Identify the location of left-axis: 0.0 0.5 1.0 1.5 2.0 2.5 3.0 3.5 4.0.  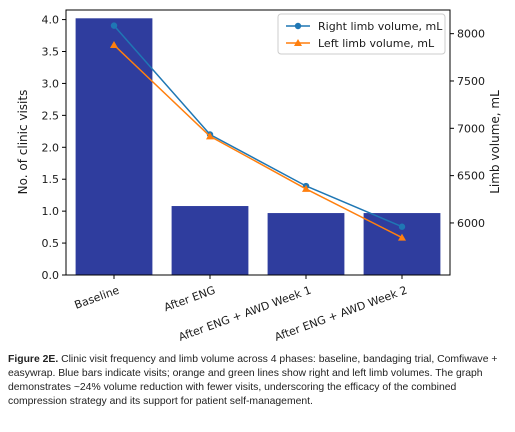
(54, 148).